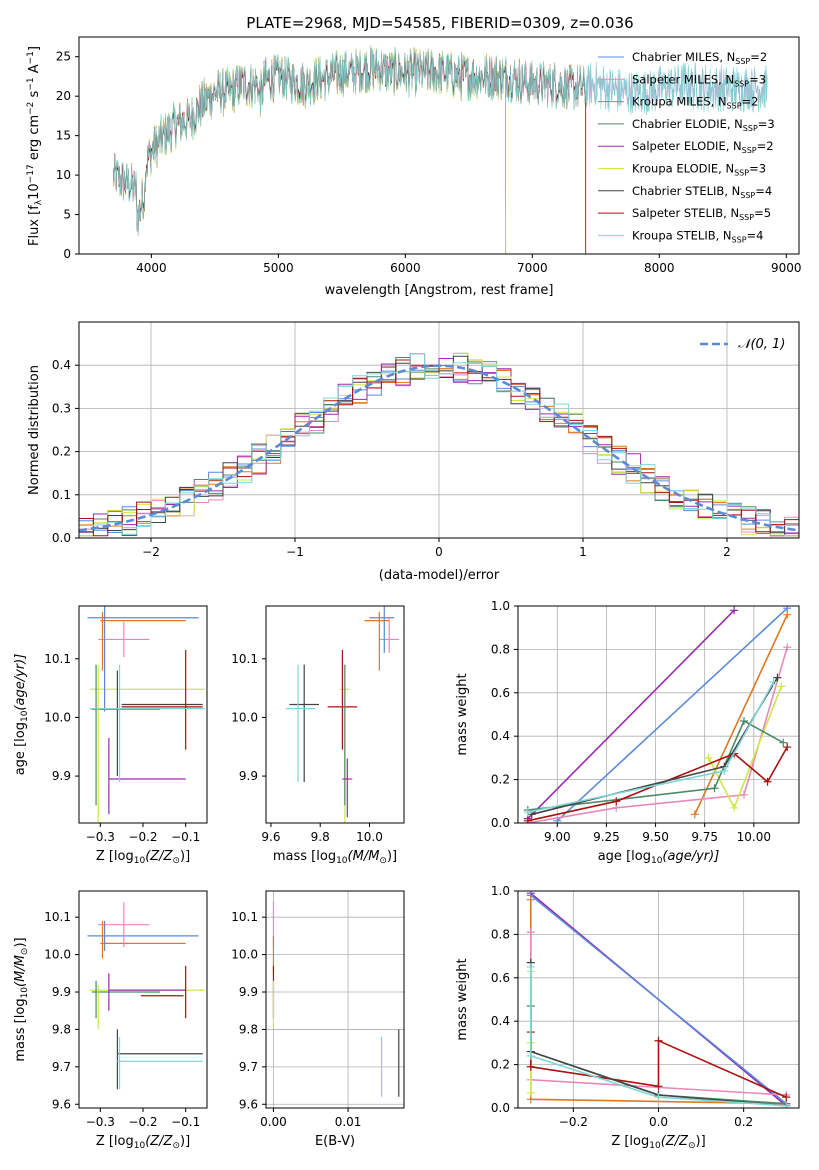 This screenshot has height=1170, width=819. What do you see at coordinates (754, 837) in the screenshot?
I see `xtick-label: 10.00` at bounding box center [754, 837].